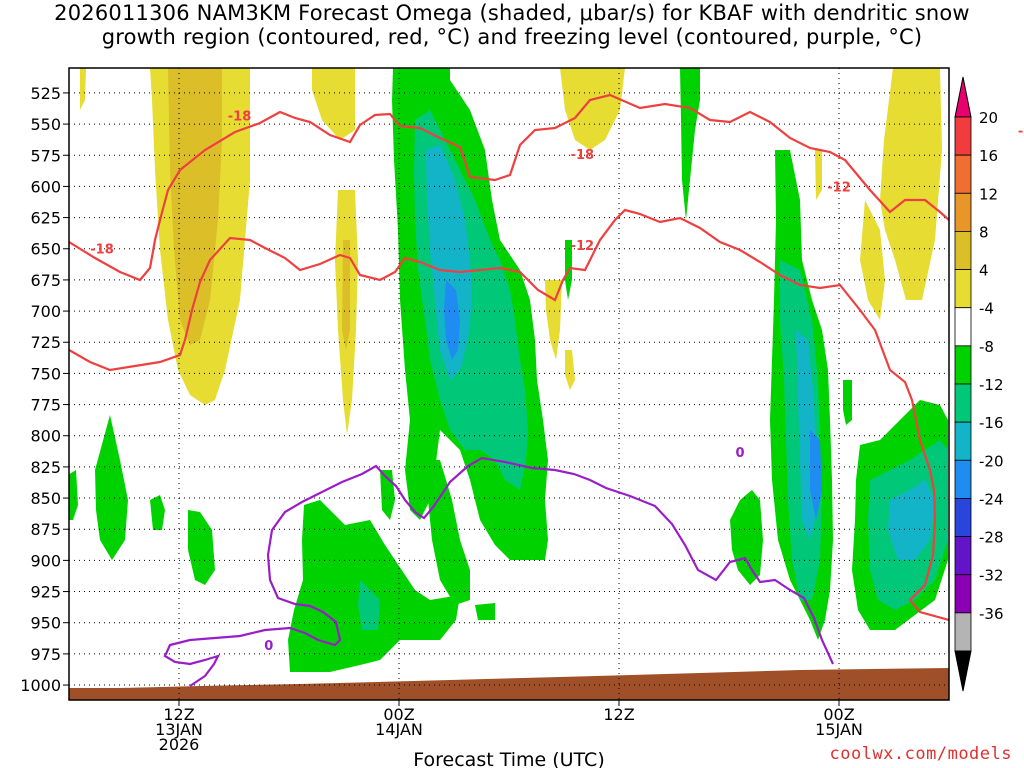  I want to click on colorbar-label: -28, so click(991, 538).